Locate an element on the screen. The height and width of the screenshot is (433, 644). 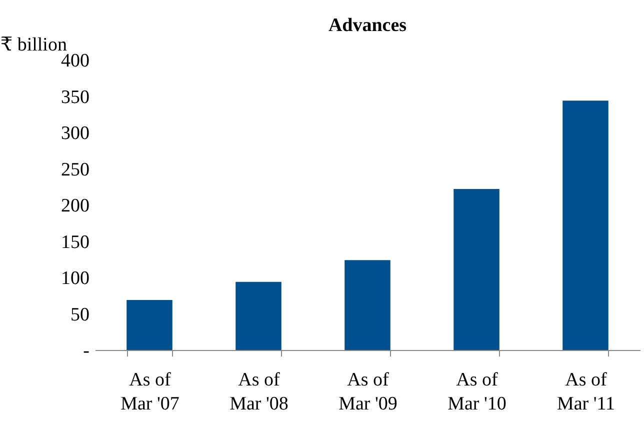
y-tick-label: 100 is located at coordinates (75, 278).